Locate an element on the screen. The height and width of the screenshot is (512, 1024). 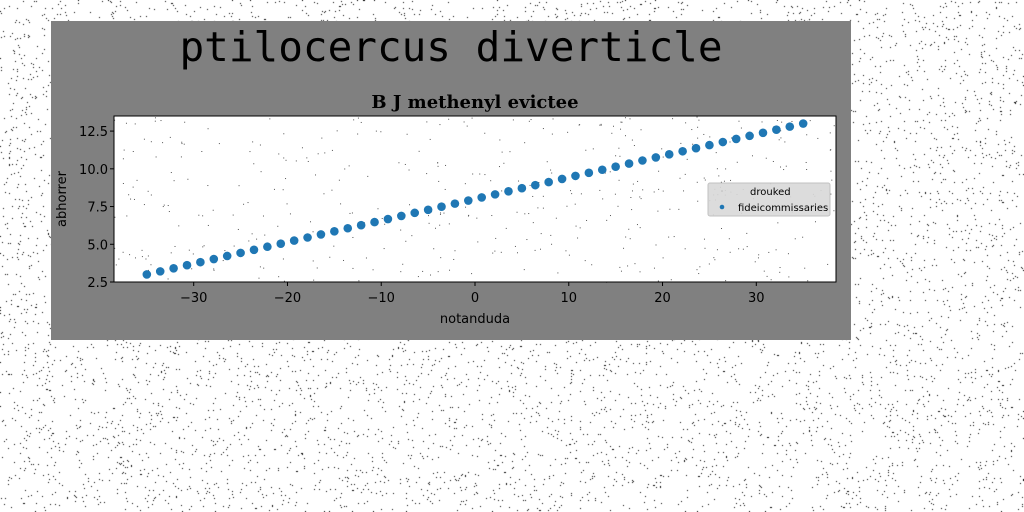
legend-label-drouked: drouked is located at coordinates (770, 192).